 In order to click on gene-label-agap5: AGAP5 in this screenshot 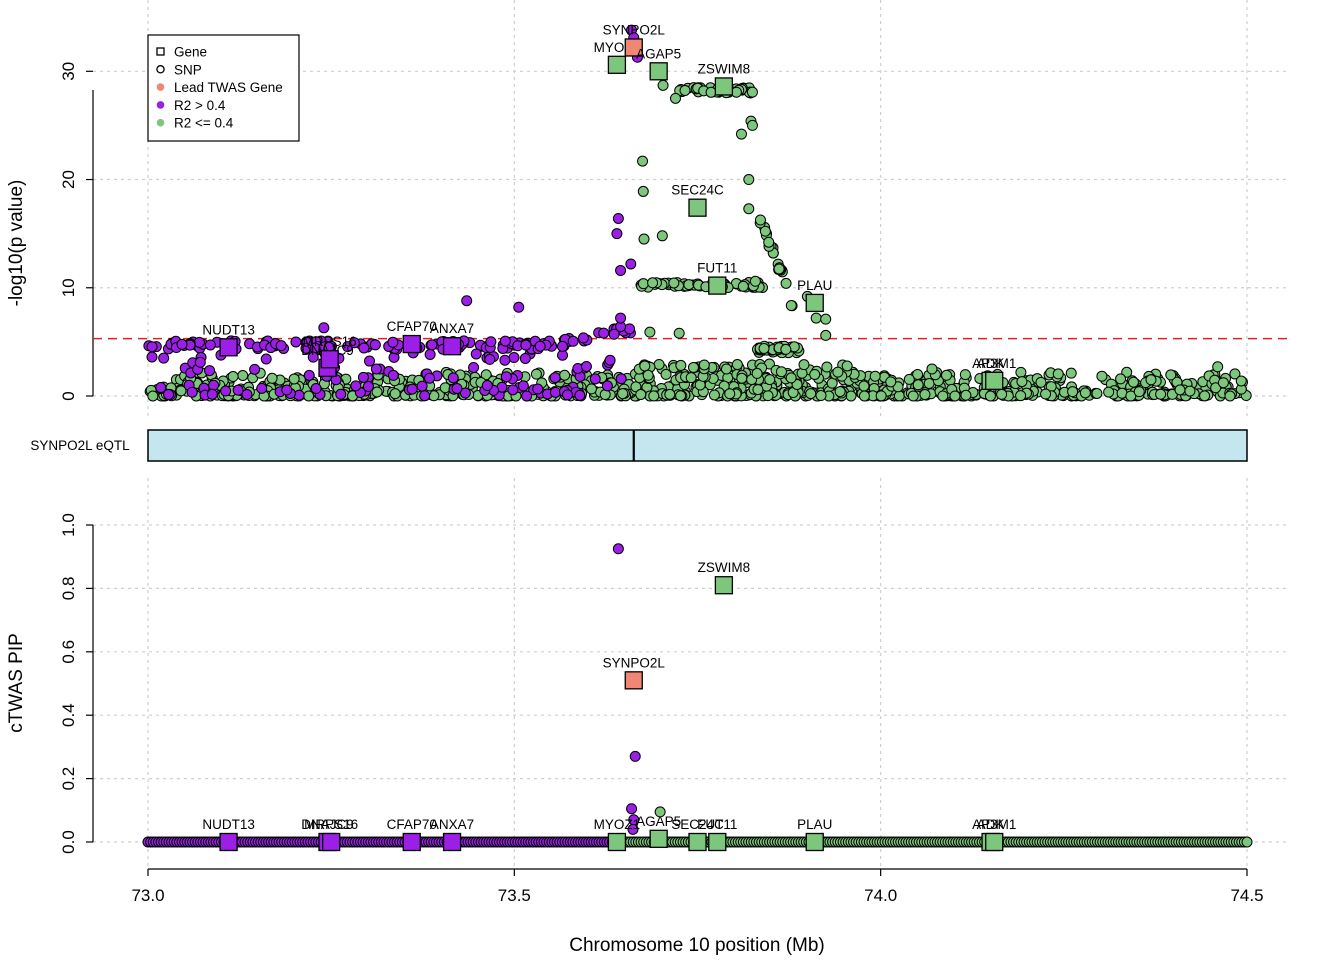, I will do `click(658, 53)`.